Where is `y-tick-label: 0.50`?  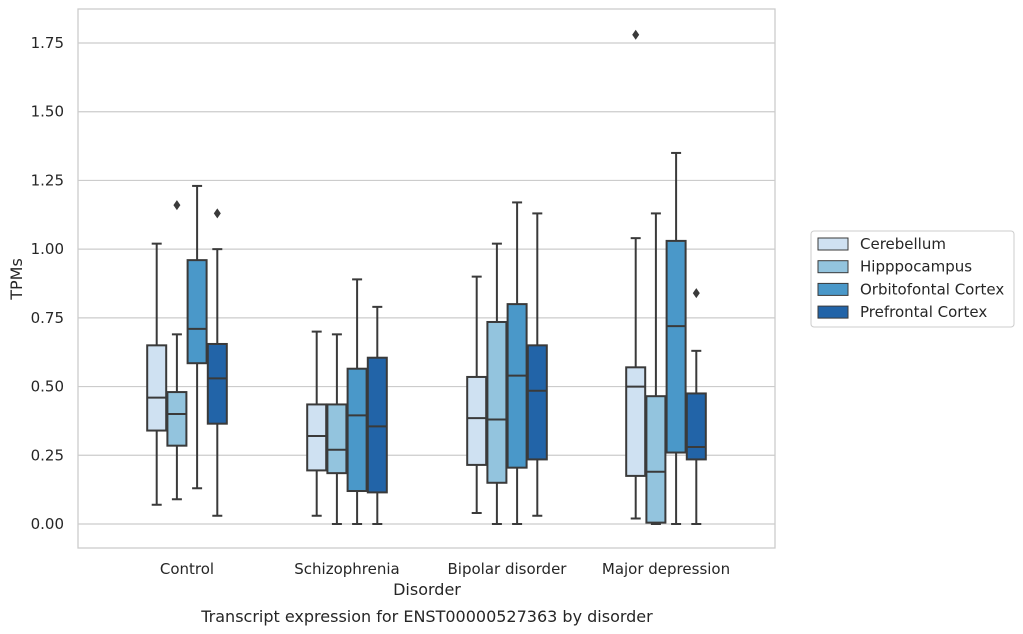
y-tick-label: 0.50 is located at coordinates (47, 387).